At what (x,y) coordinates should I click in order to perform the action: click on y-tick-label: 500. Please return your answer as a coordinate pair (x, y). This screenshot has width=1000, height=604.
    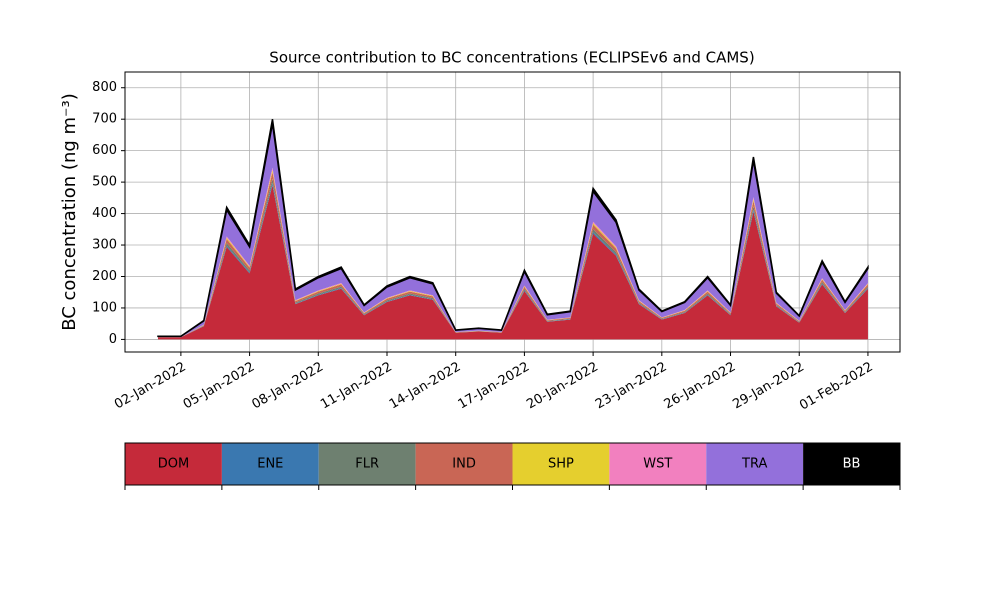
    Looking at the image, I should click on (104, 182).